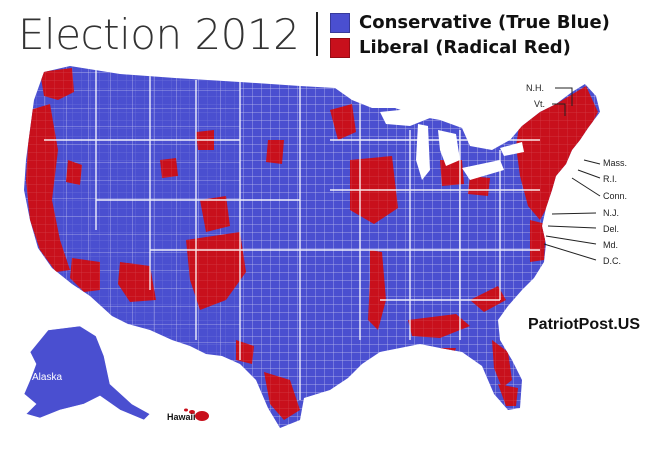 The height and width of the screenshot is (455, 660). I want to click on legend-swatch-liberal, so click(340, 47).